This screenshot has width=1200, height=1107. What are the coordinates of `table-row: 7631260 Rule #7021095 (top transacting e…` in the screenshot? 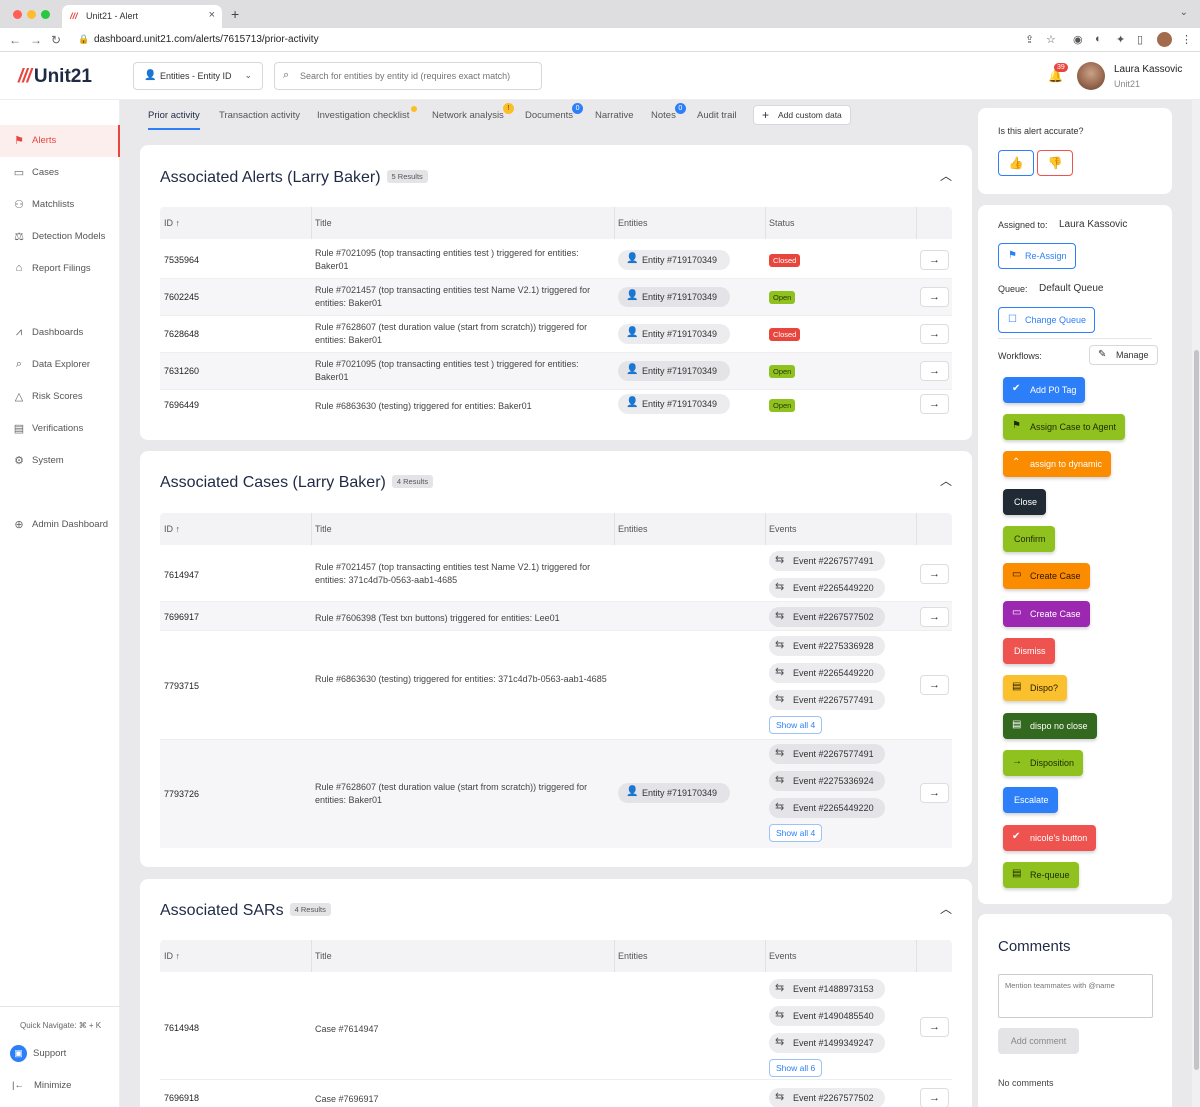 It's located at (556, 371).